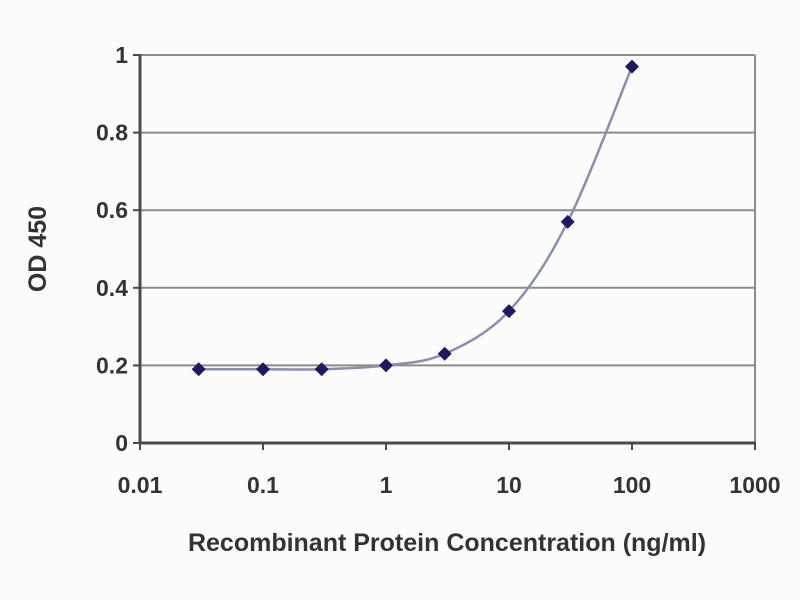 Image resolution: width=800 pixels, height=600 pixels. What do you see at coordinates (38, 249) in the screenshot?
I see `y-axis-title: OD 450` at bounding box center [38, 249].